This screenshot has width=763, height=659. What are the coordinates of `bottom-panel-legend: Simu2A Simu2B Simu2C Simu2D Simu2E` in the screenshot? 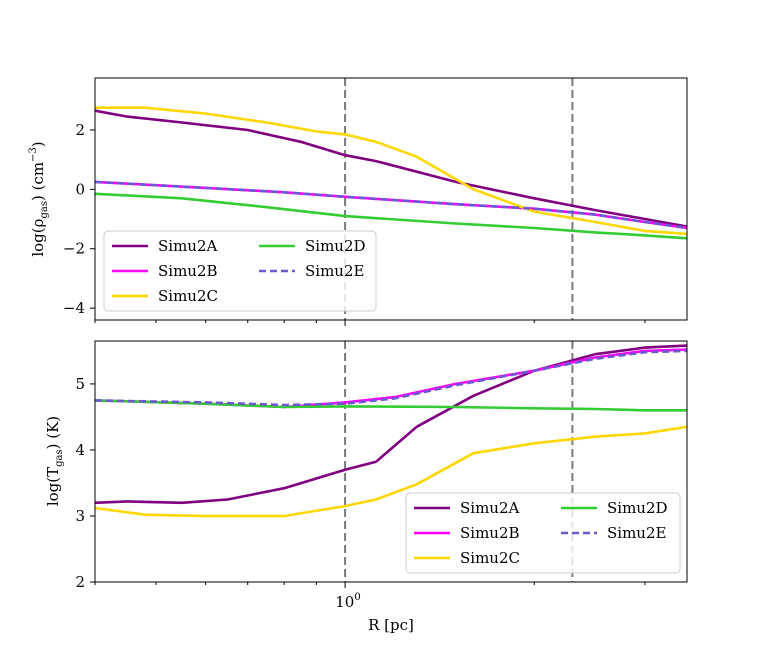 It's located at (543, 533).